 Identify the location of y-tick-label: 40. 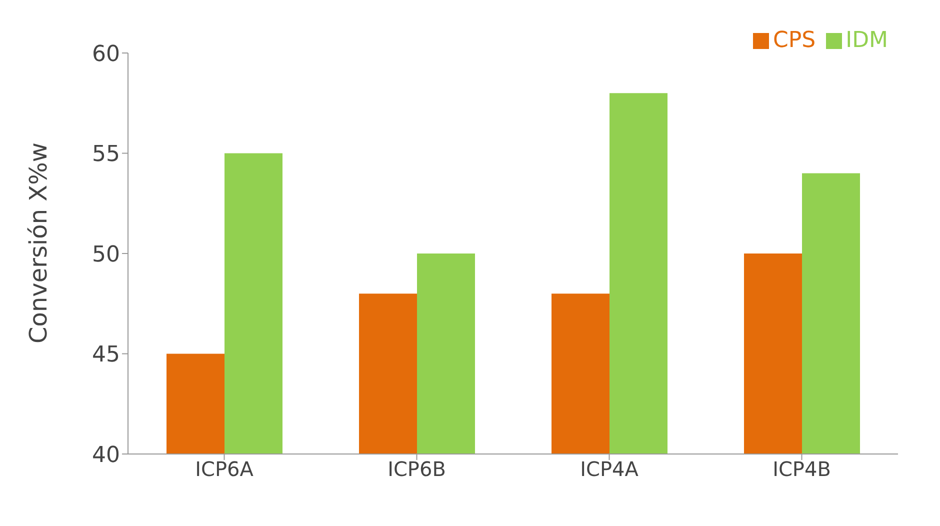
(106, 455).